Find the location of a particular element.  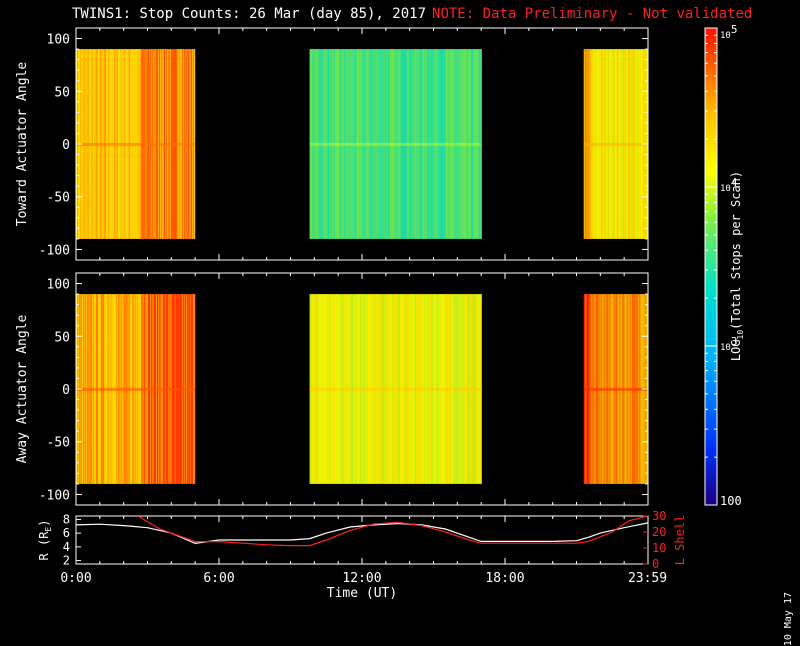

time-tick-label: 18:00 is located at coordinates (504, 578).